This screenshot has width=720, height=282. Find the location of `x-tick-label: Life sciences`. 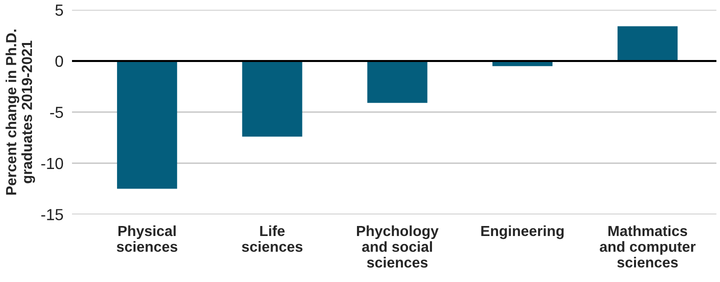

x-tick-label: Life sciences is located at coordinates (272, 238).